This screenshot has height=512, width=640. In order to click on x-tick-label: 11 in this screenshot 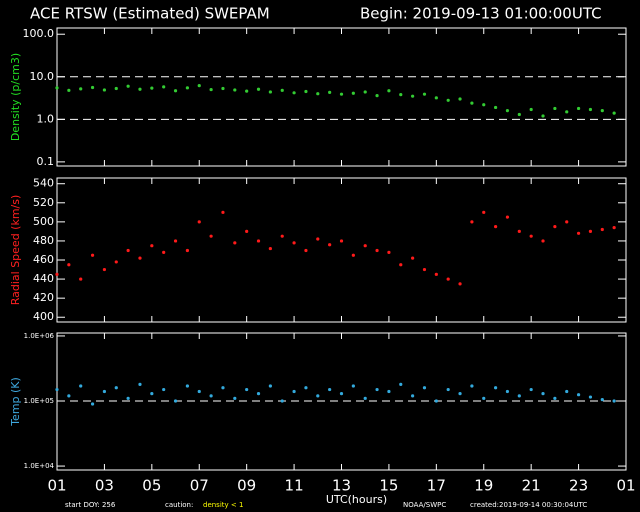, I will do `click(294, 486)`.